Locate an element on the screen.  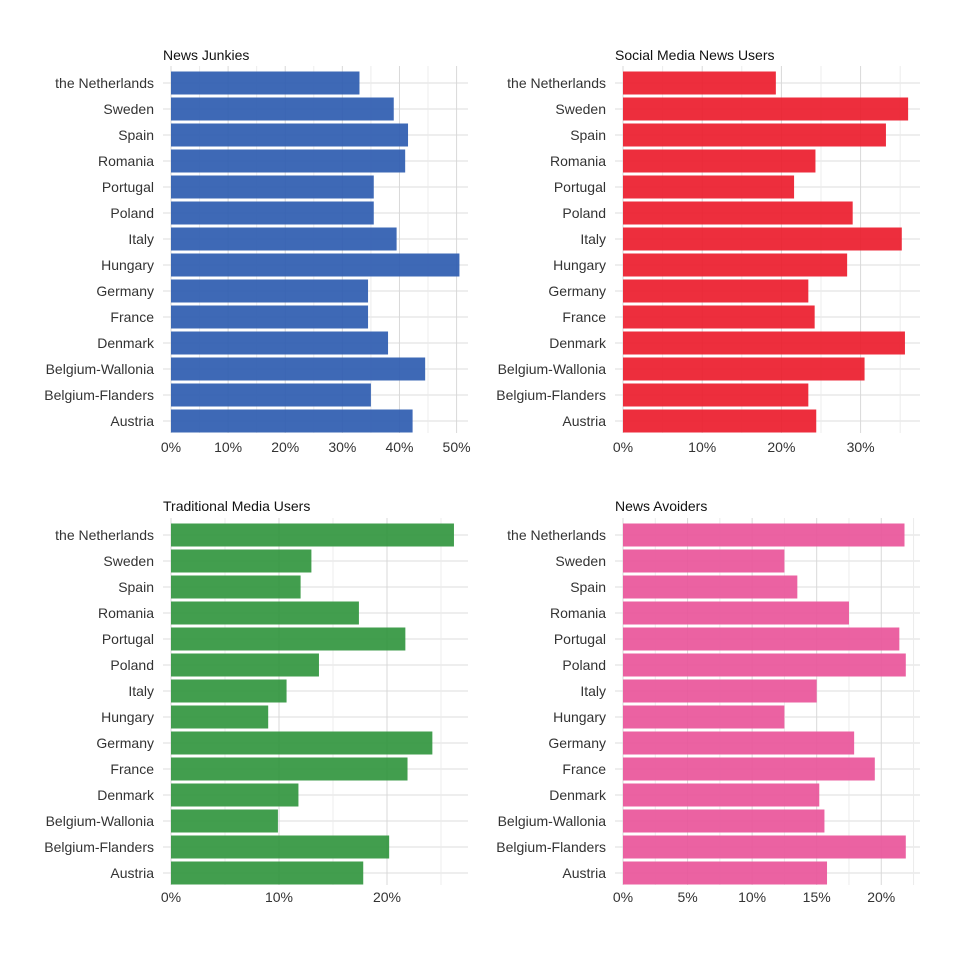
x-tick-label: 5% is located at coordinates (687, 897).